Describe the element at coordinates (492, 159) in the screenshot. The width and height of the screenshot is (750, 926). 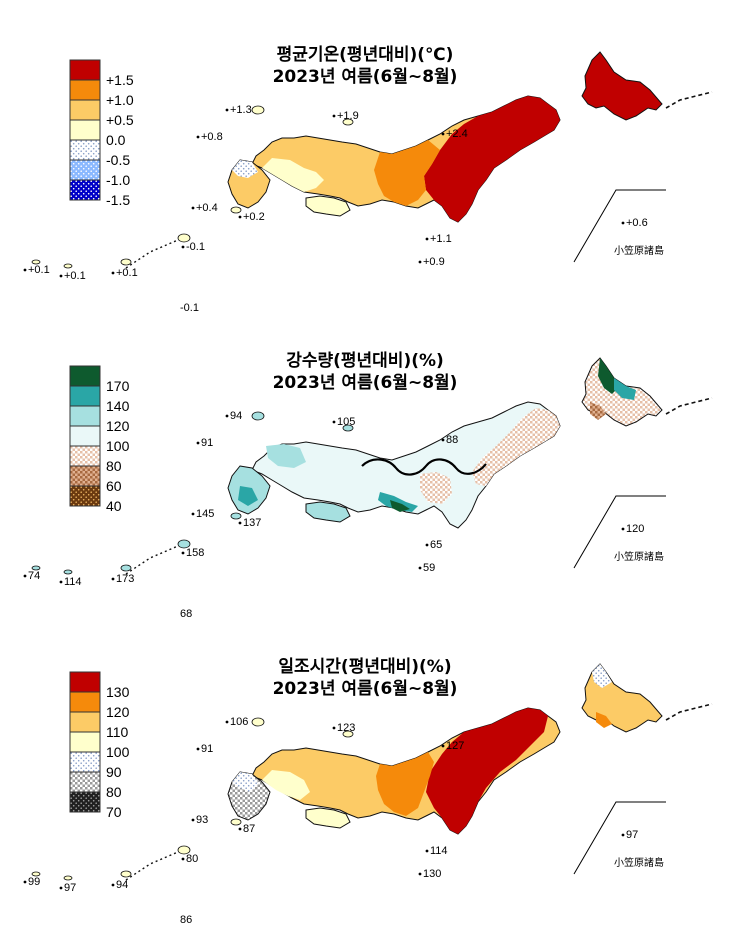
I see `warm-east-honshu` at that location.